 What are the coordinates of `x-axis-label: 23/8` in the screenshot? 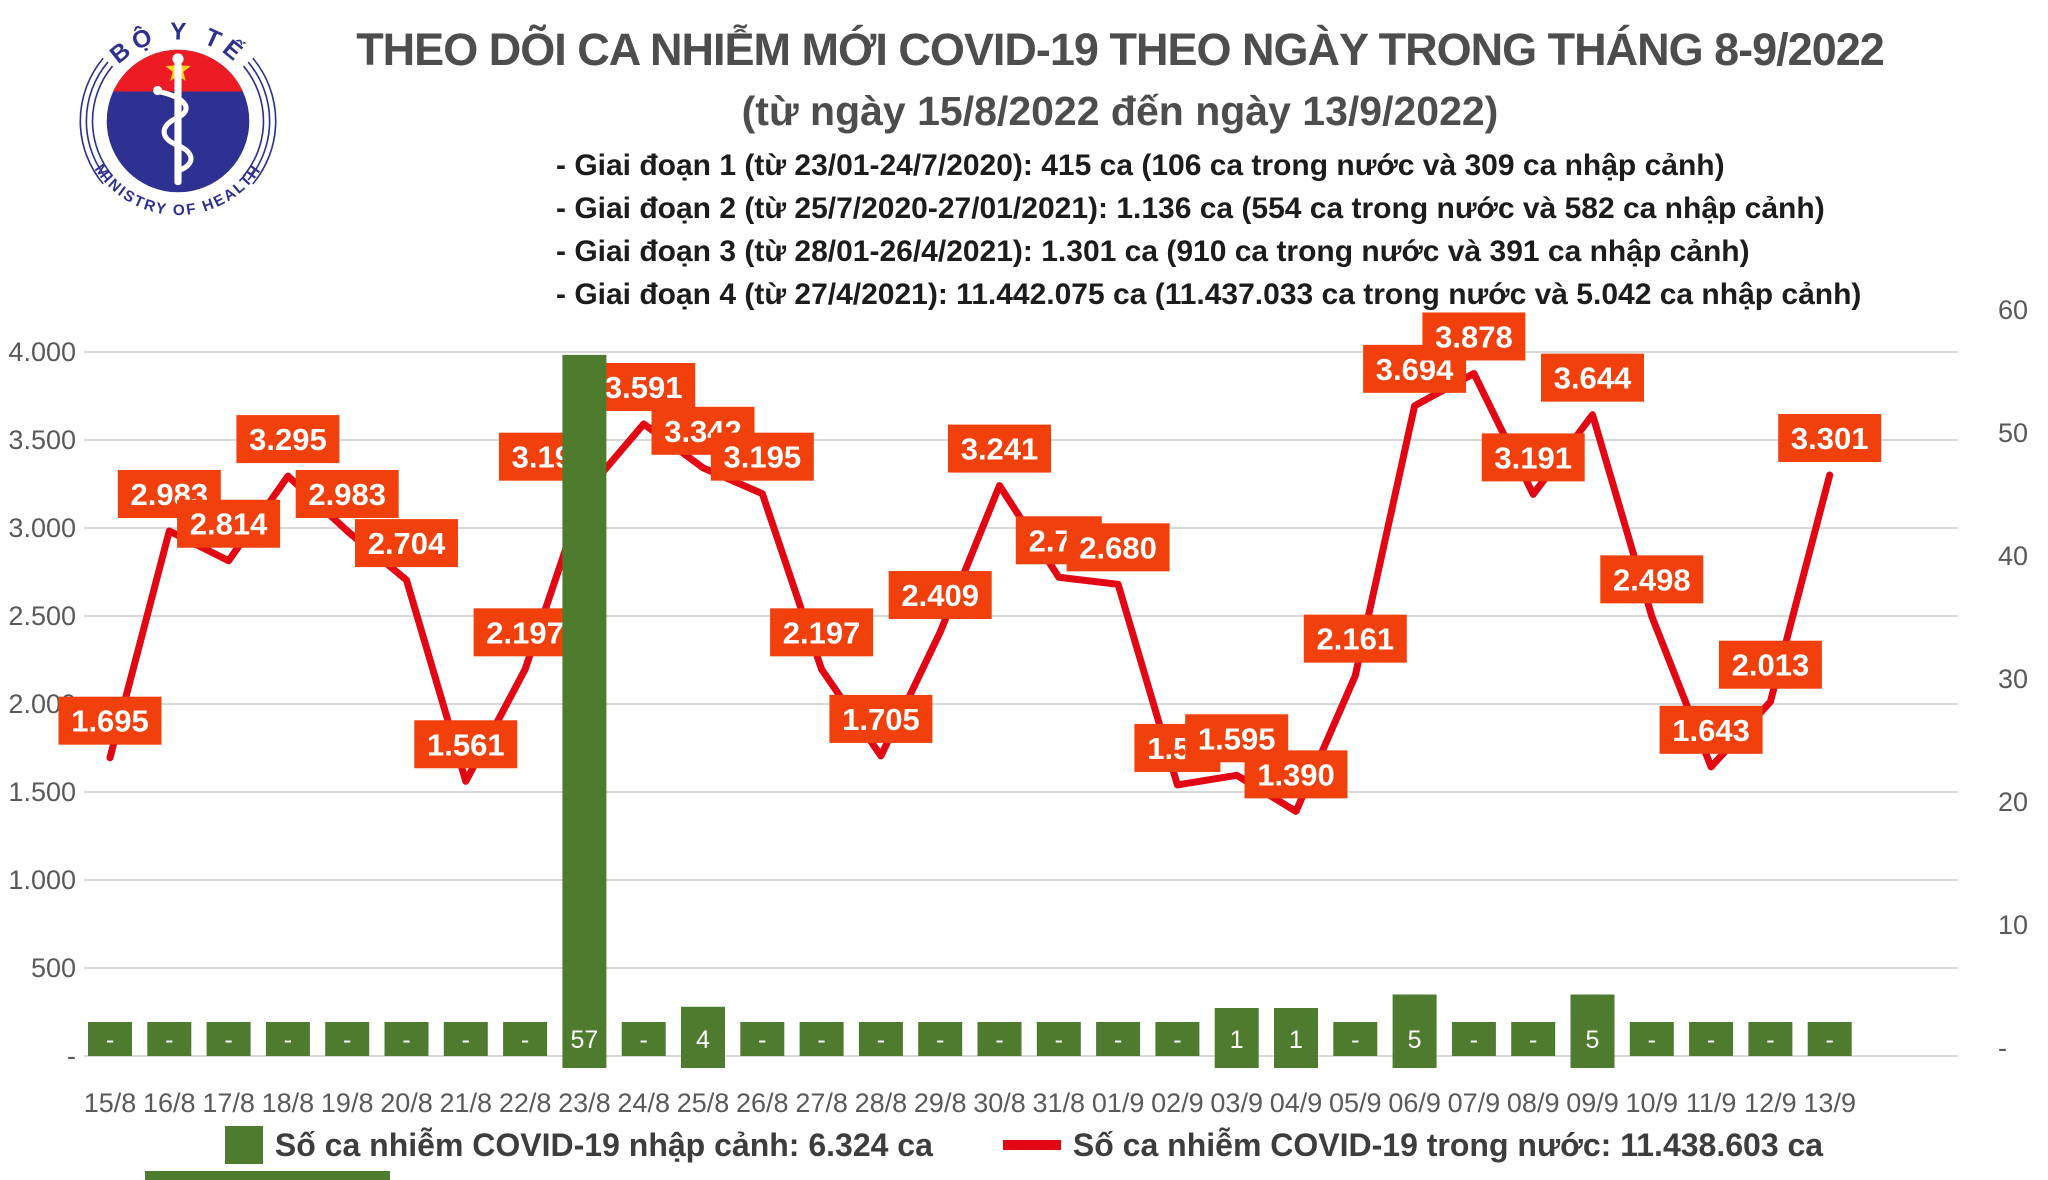 It's located at (584, 1103).